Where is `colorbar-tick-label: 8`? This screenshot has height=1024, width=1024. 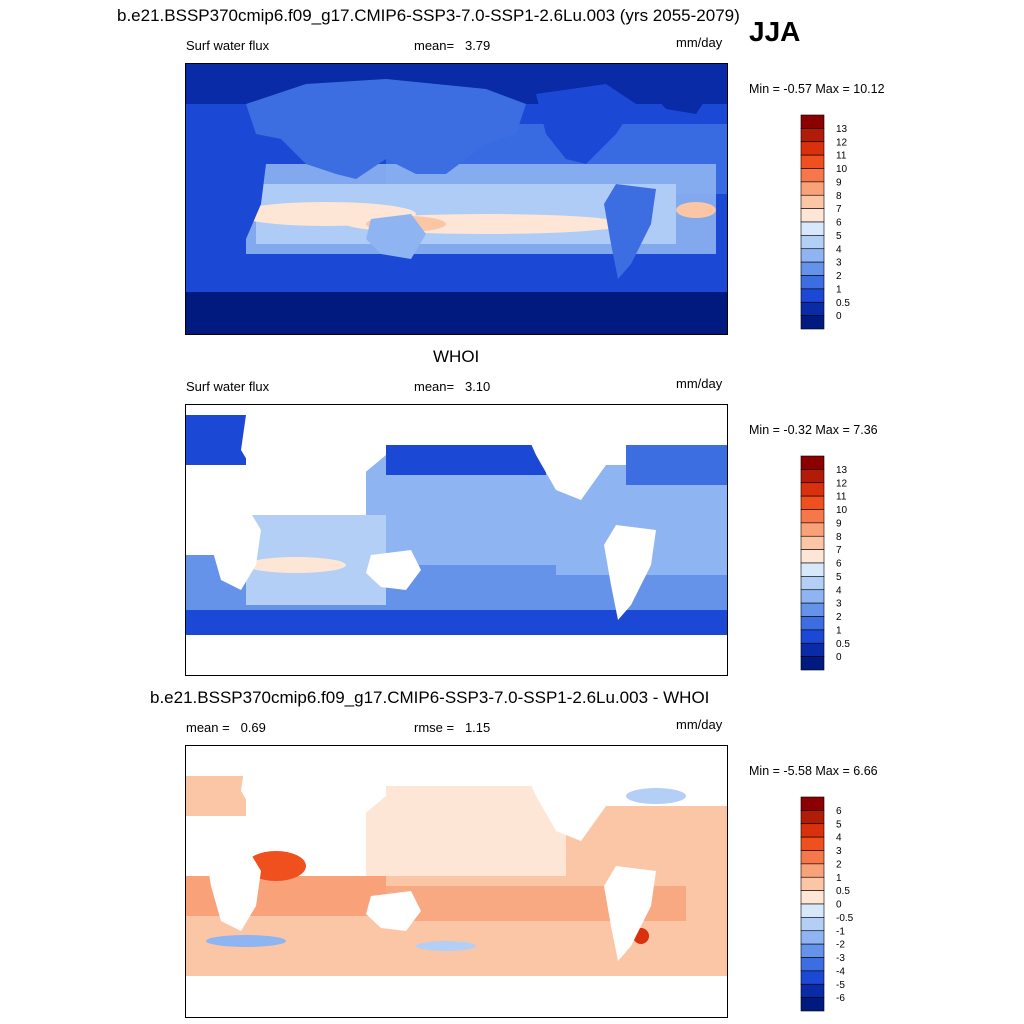 colorbar-tick-label: 8 is located at coordinates (839, 537).